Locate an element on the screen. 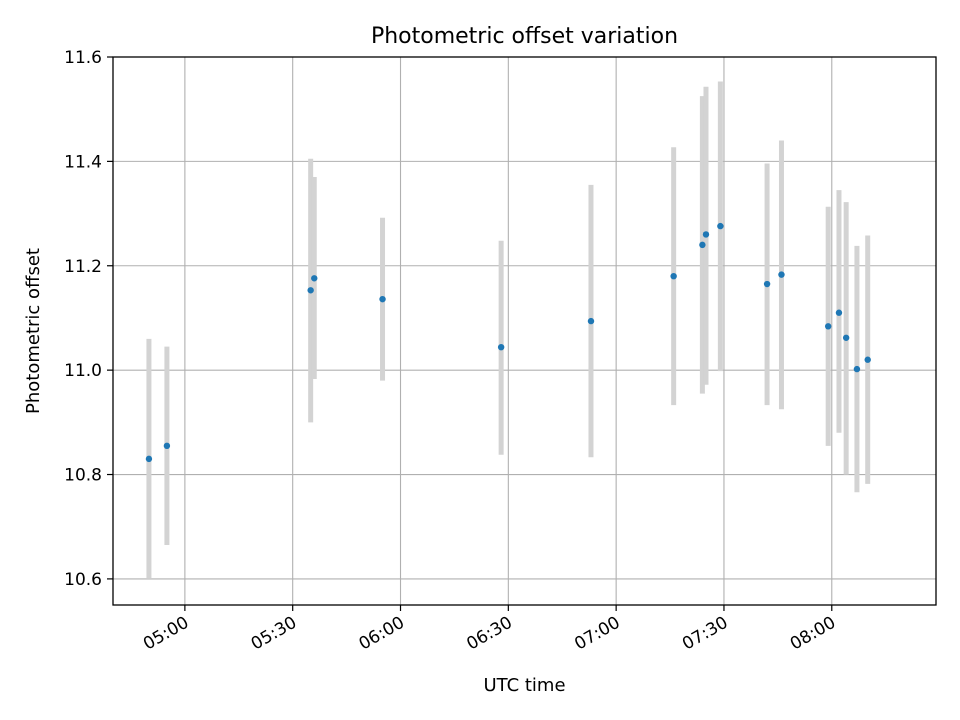  y-tick-label: 11.0 is located at coordinates (83, 371).